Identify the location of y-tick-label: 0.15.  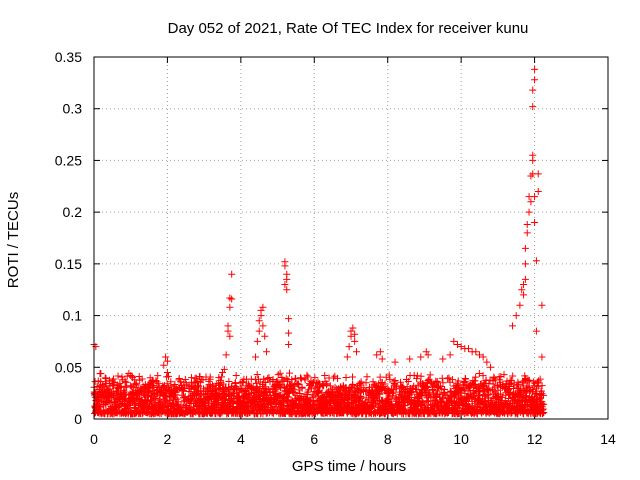
(68, 264).